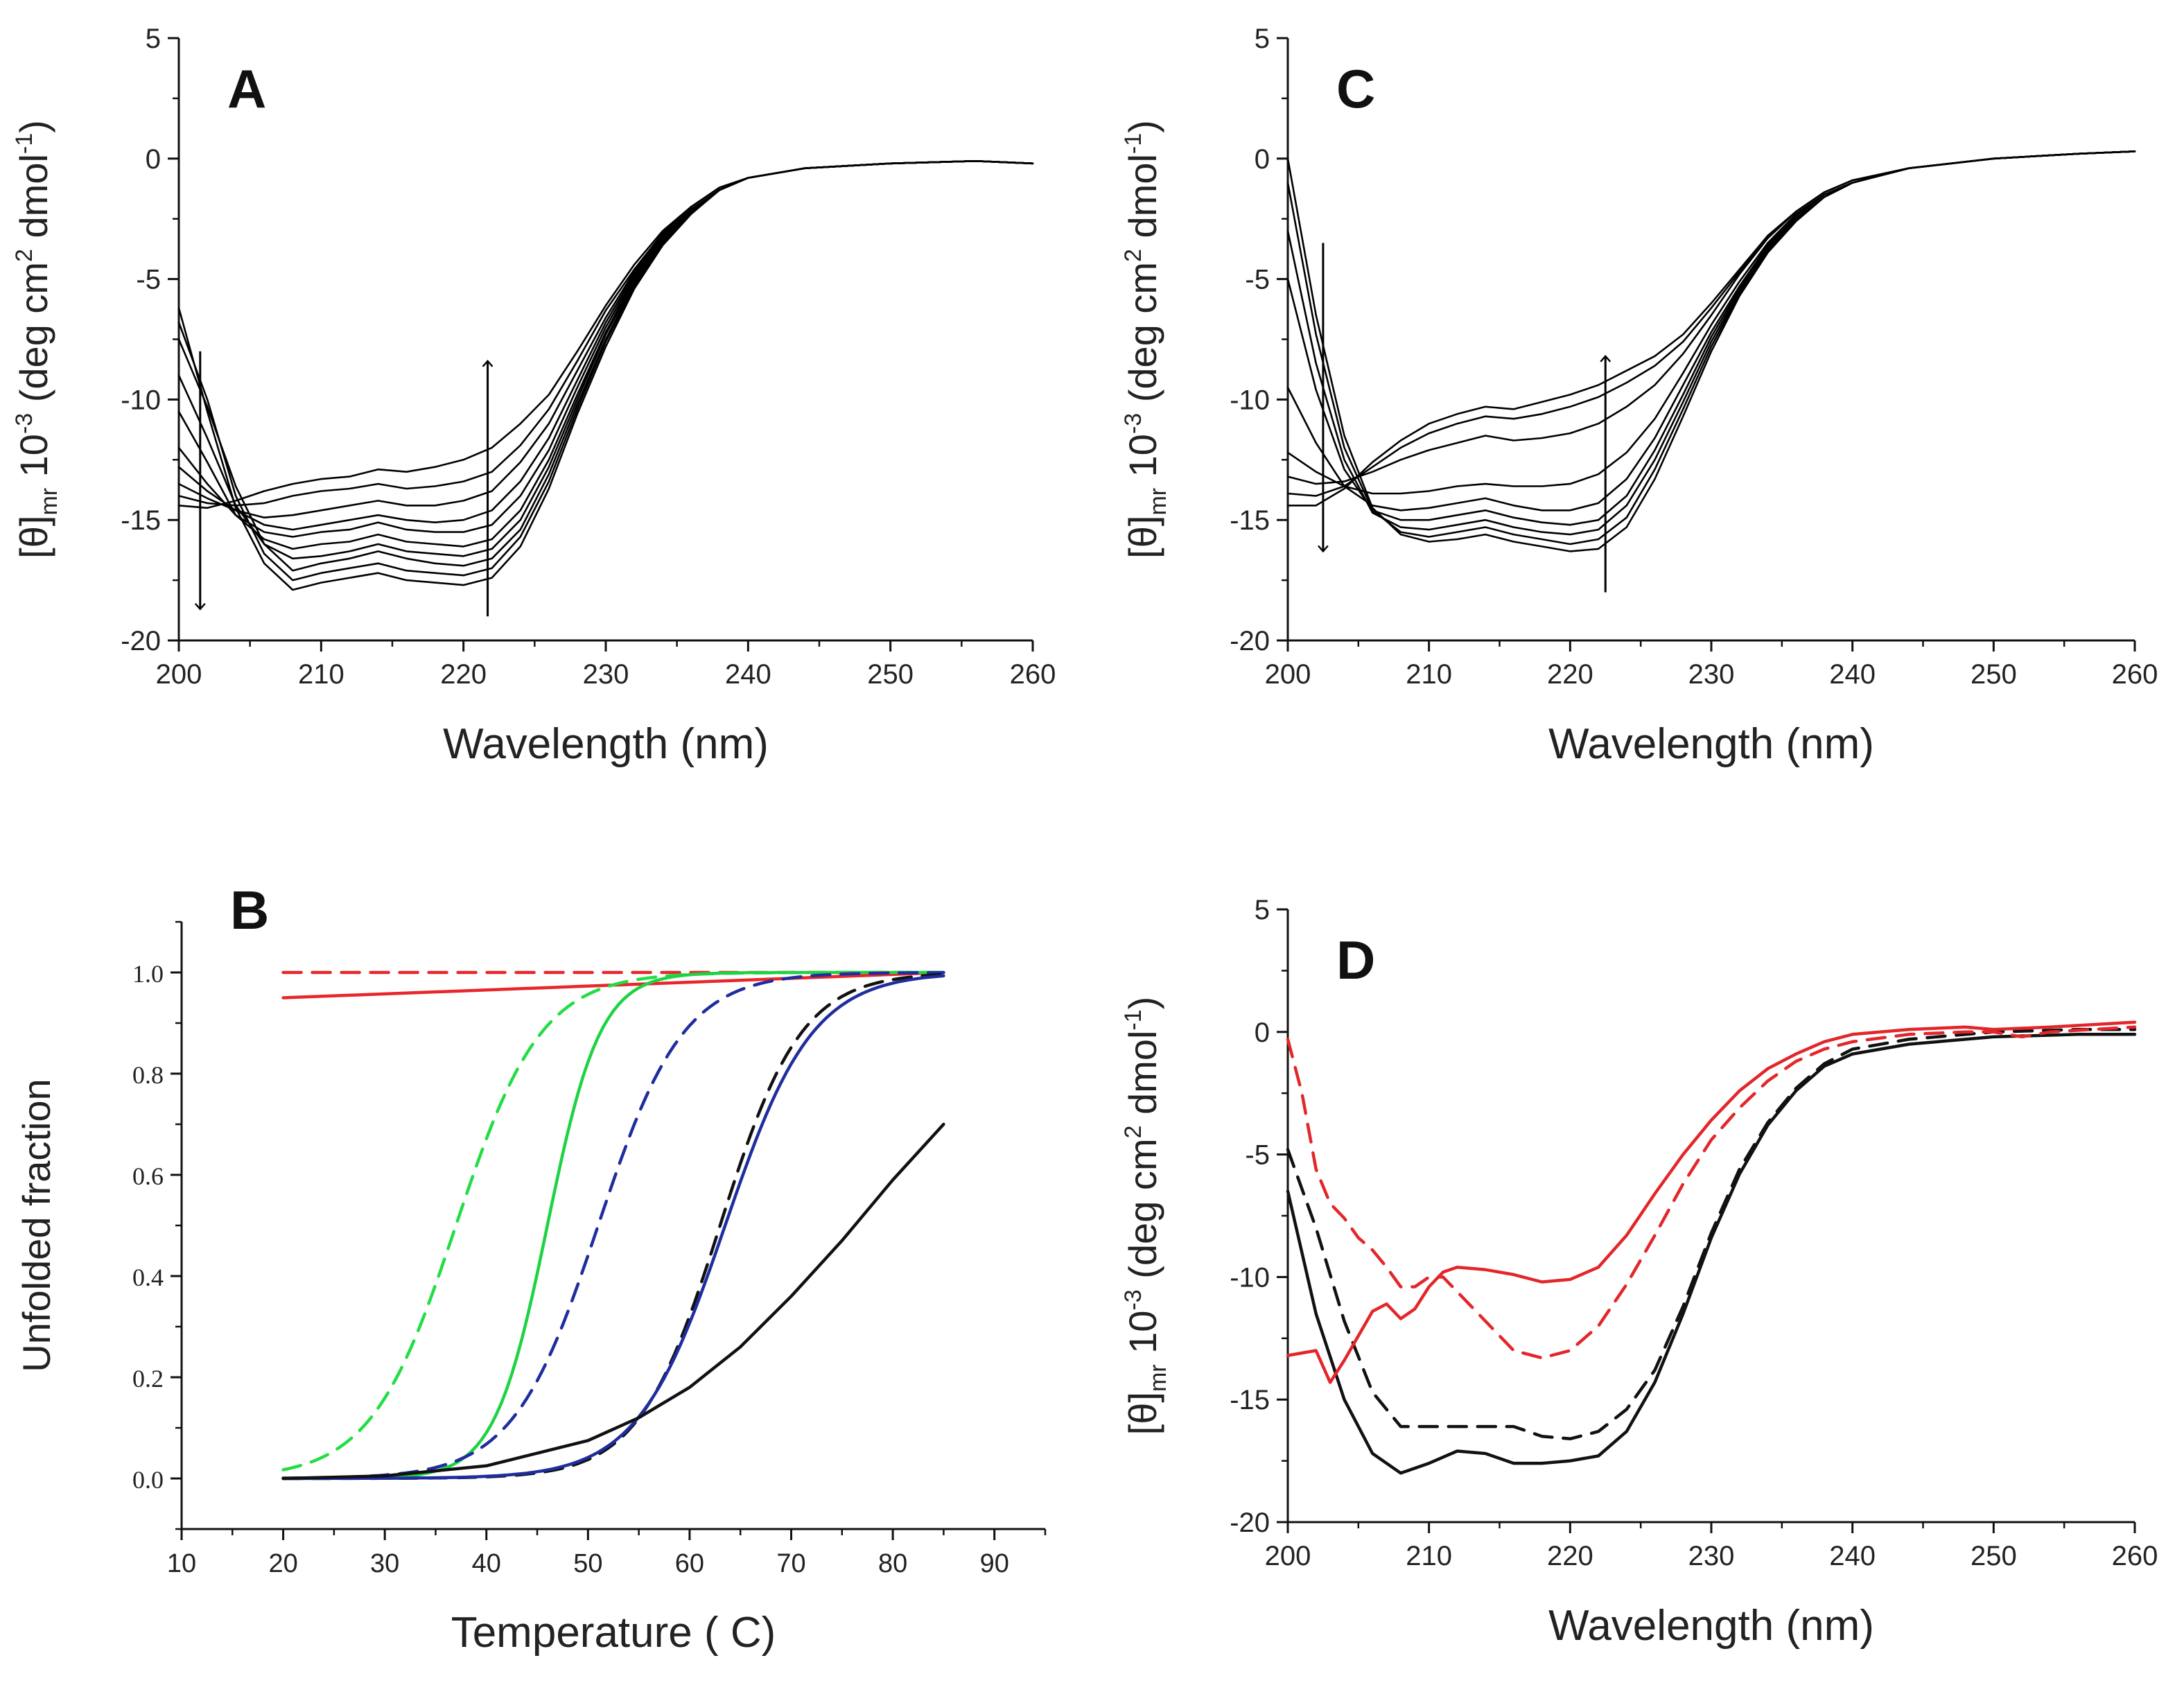 This screenshot has width=2184, height=1685. Describe the element at coordinates (148, 974) in the screenshot. I see `y-tick-label: 1.0` at that location.